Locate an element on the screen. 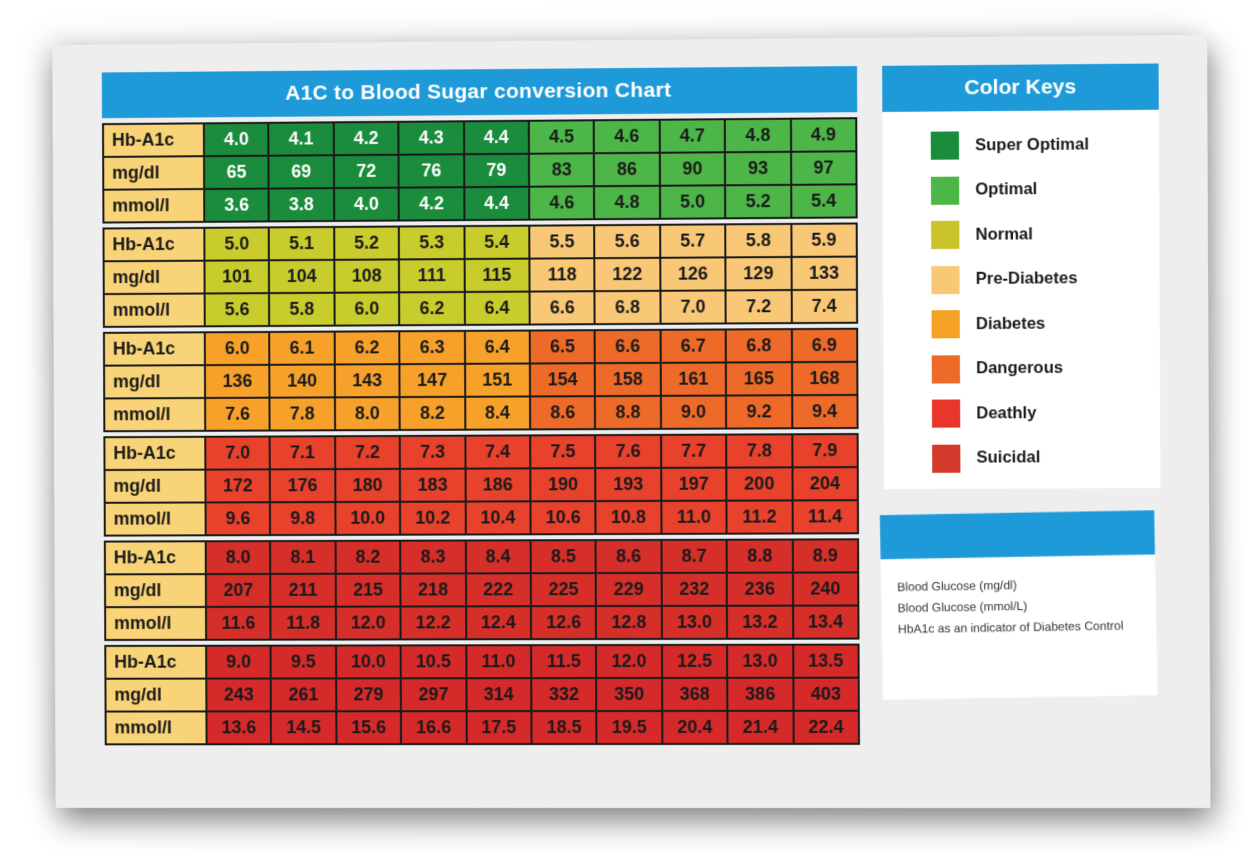 The image size is (1250, 866). value-cell: 12.8 is located at coordinates (629, 622).